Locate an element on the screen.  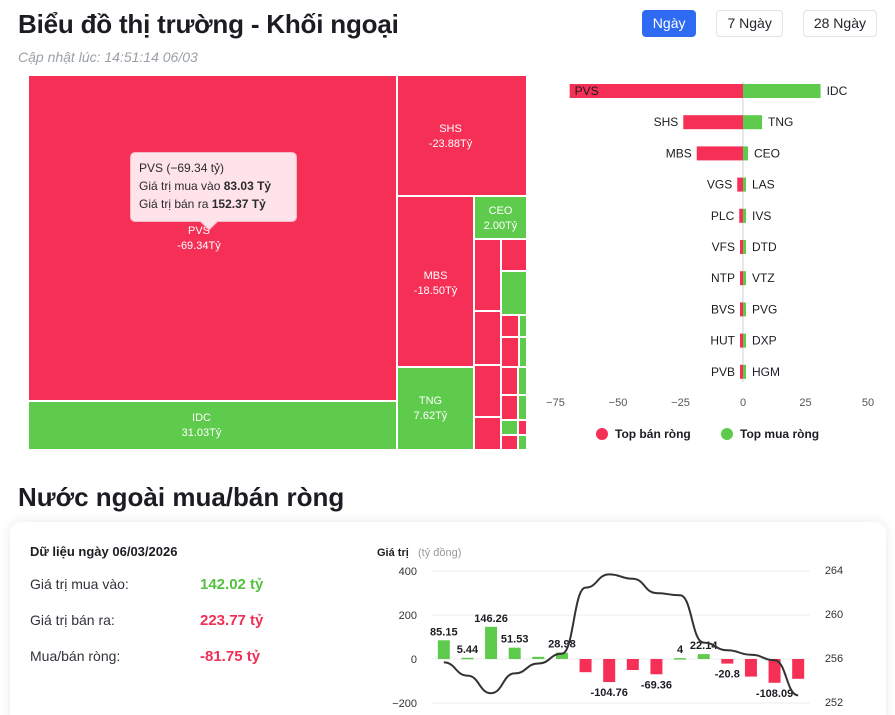
stat-net-label: Mua/bán ròng: is located at coordinates (75, 656).